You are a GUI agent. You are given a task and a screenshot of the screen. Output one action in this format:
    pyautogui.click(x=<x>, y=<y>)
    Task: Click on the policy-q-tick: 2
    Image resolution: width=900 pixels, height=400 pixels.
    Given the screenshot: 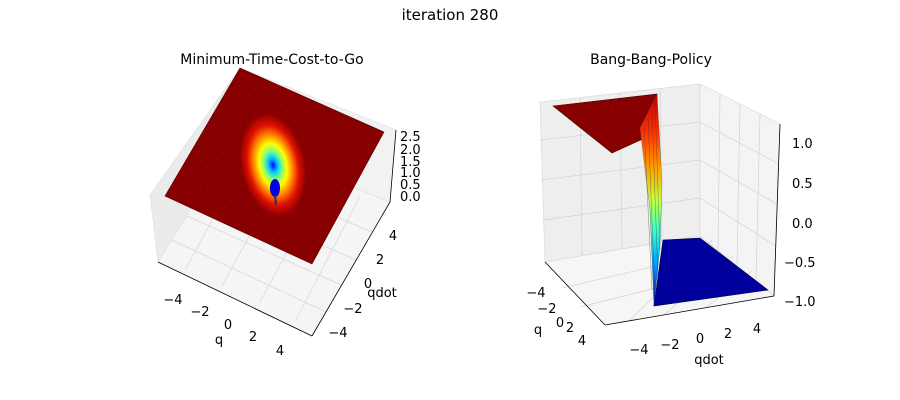 What is the action you would take?
    pyautogui.click(x=570, y=328)
    